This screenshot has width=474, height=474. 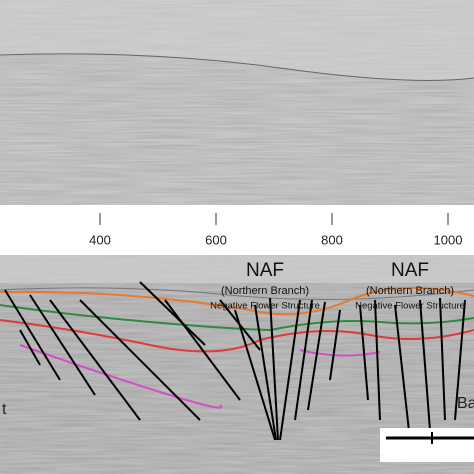 I want to click on tick-label: 800, so click(x=332, y=239).